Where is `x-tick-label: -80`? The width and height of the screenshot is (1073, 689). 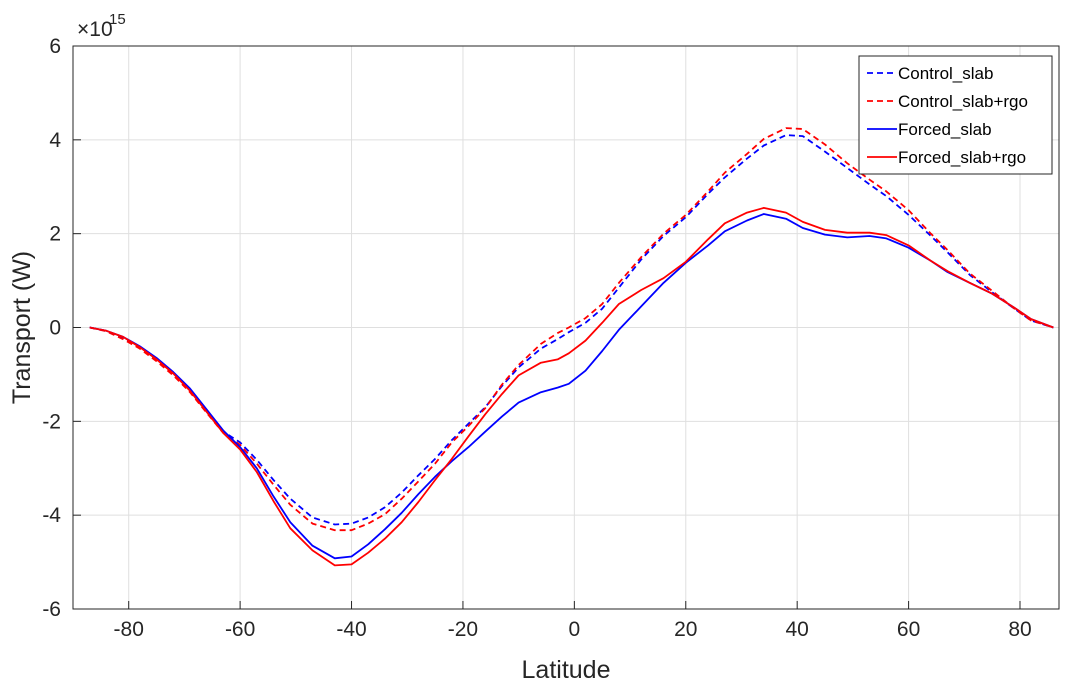
x-tick-label: -80 is located at coordinates (129, 629).